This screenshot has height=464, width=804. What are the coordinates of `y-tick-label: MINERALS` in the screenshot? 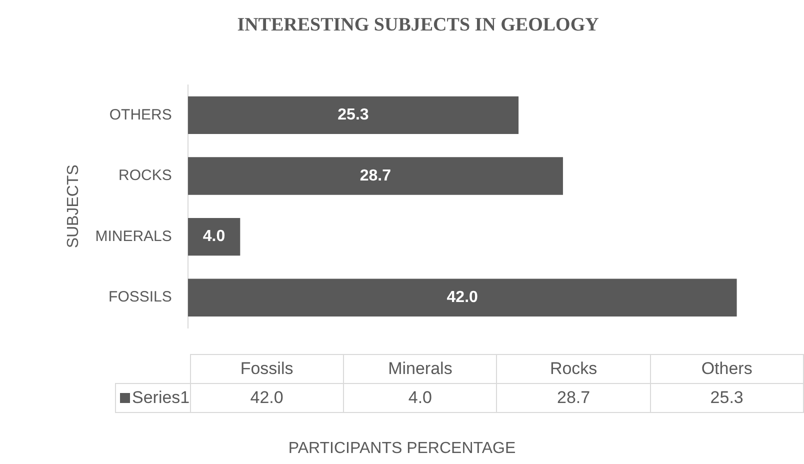 It's located at (133, 236).